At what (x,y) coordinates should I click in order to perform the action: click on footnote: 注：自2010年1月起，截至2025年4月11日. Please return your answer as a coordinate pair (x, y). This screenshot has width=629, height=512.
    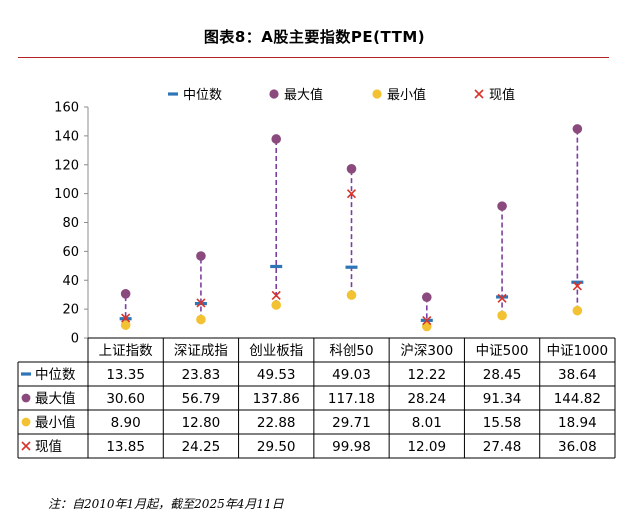
    Looking at the image, I should click on (166, 504).